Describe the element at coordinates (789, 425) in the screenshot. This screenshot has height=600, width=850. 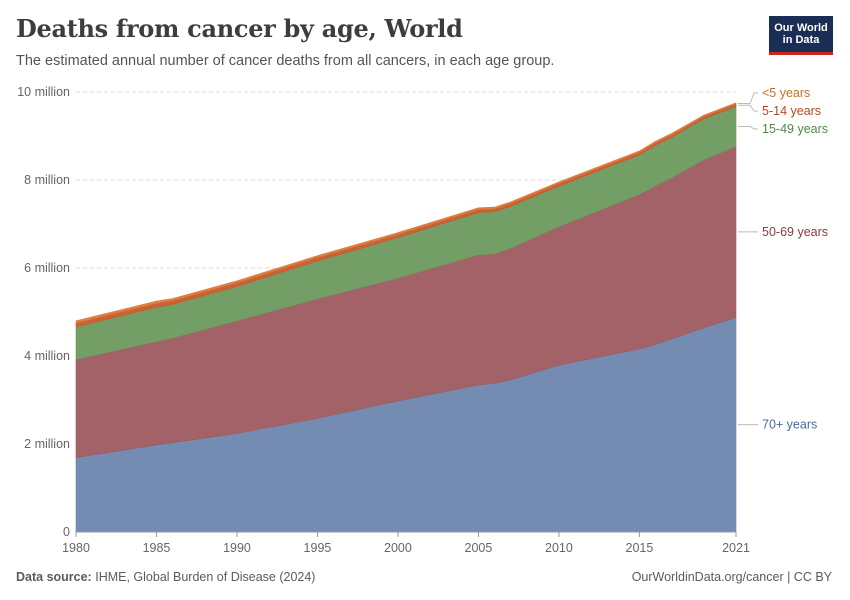
I see `legend-label: 70+ years` at that location.